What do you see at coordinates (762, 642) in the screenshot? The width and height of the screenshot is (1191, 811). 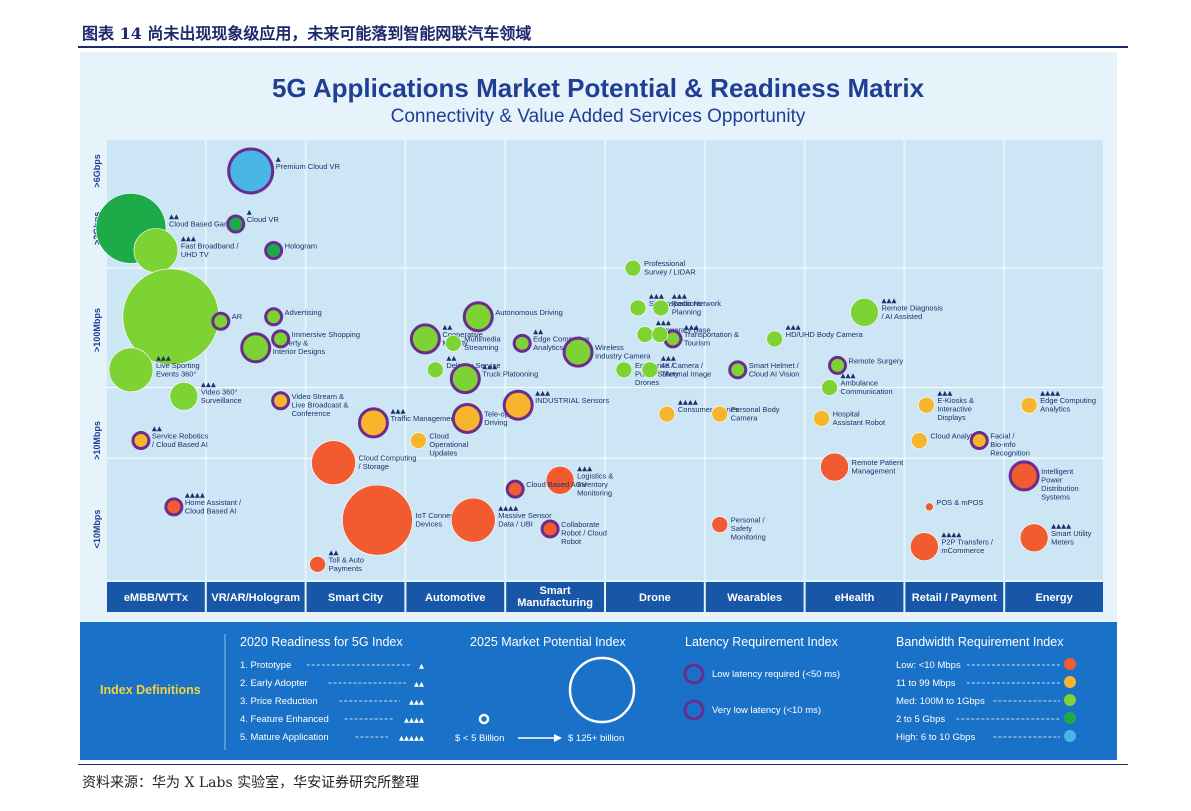 I see `latency-title: Latency Requirement Index` at bounding box center [762, 642].